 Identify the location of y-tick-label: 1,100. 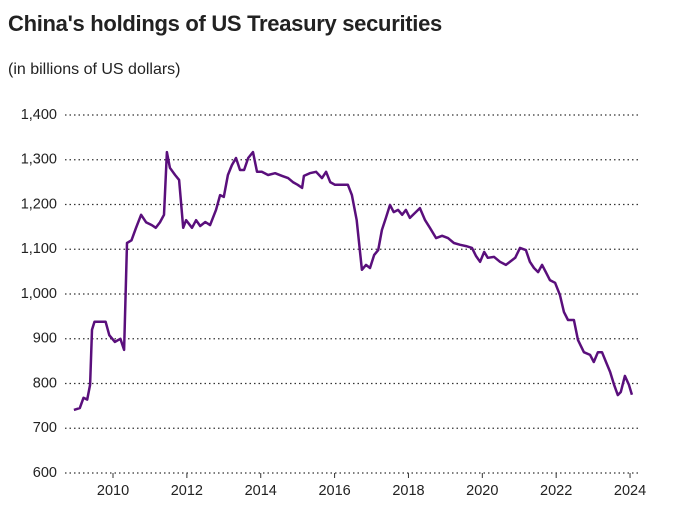
(39, 249).